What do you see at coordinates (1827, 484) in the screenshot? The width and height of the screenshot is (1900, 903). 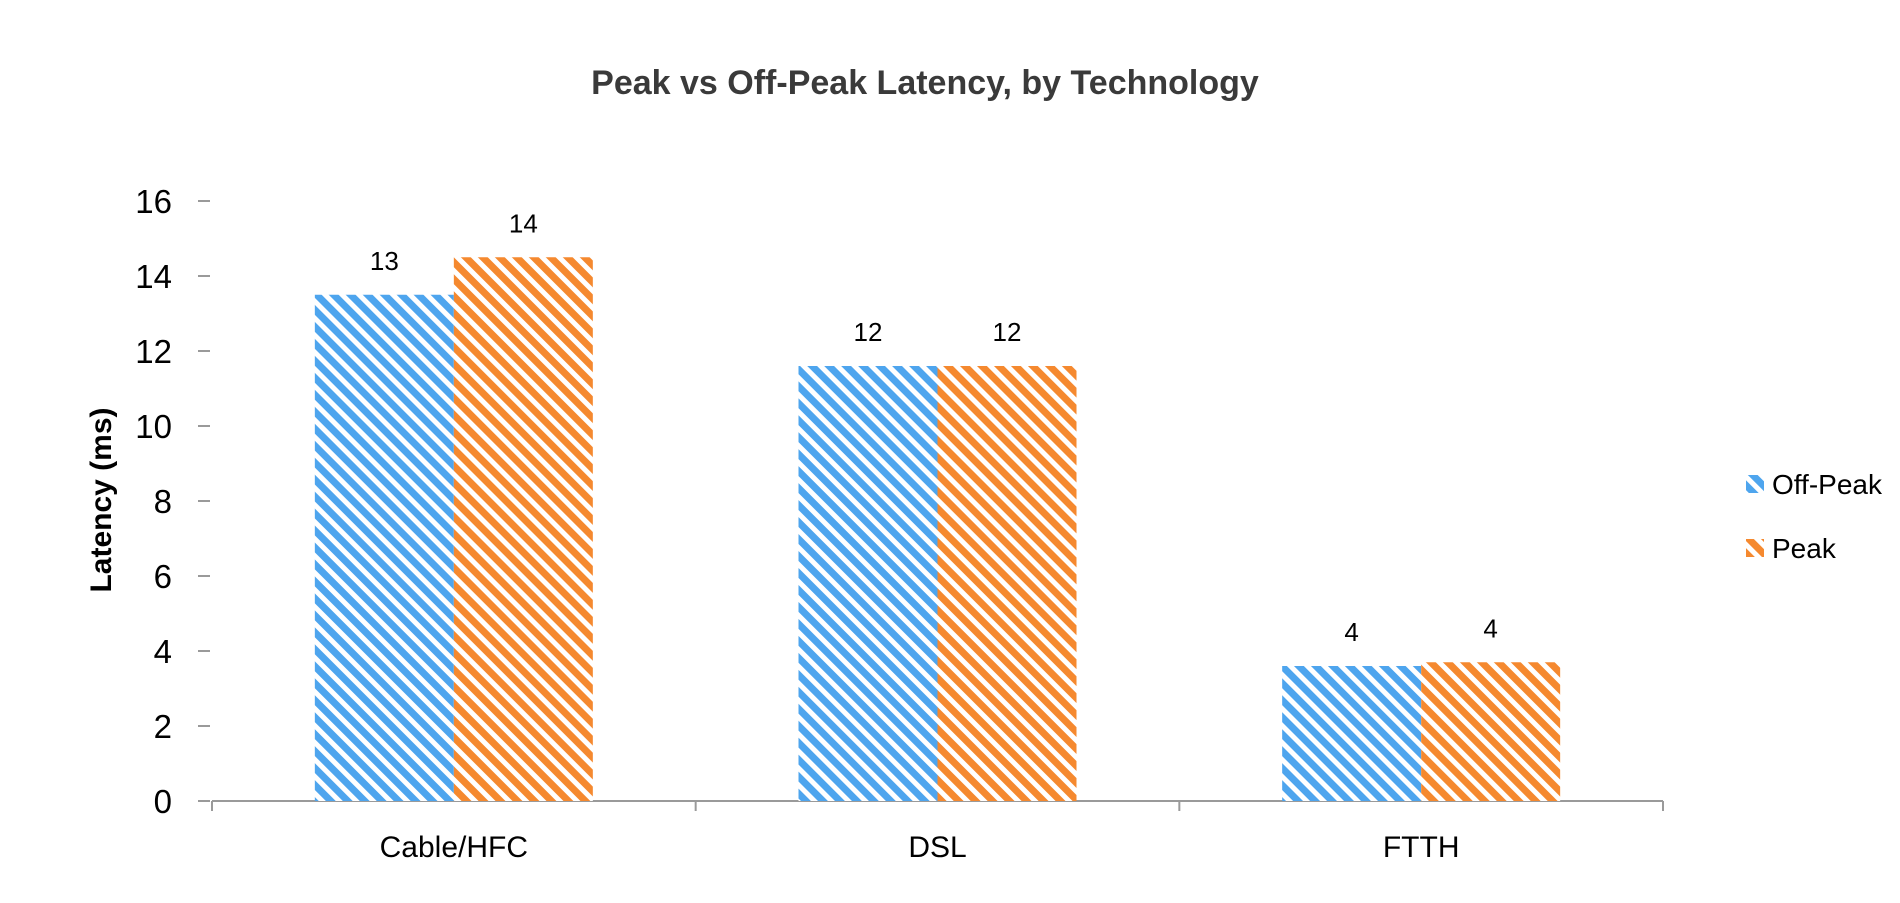 I see `legend-label: Off-Peak` at bounding box center [1827, 484].